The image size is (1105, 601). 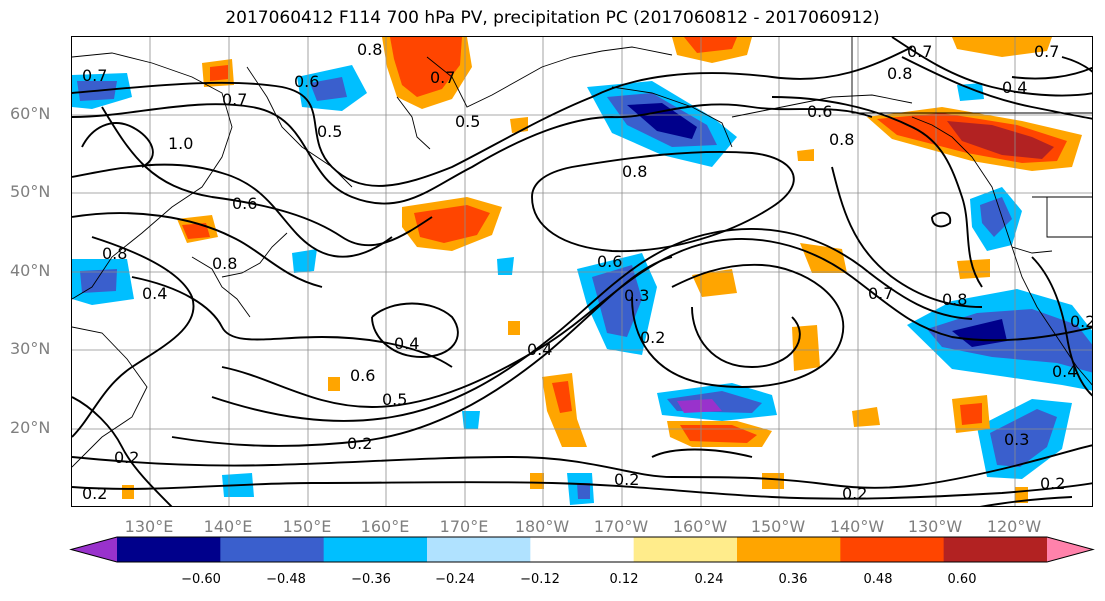 I want to click on lon-label: 160°E, so click(x=385, y=526).